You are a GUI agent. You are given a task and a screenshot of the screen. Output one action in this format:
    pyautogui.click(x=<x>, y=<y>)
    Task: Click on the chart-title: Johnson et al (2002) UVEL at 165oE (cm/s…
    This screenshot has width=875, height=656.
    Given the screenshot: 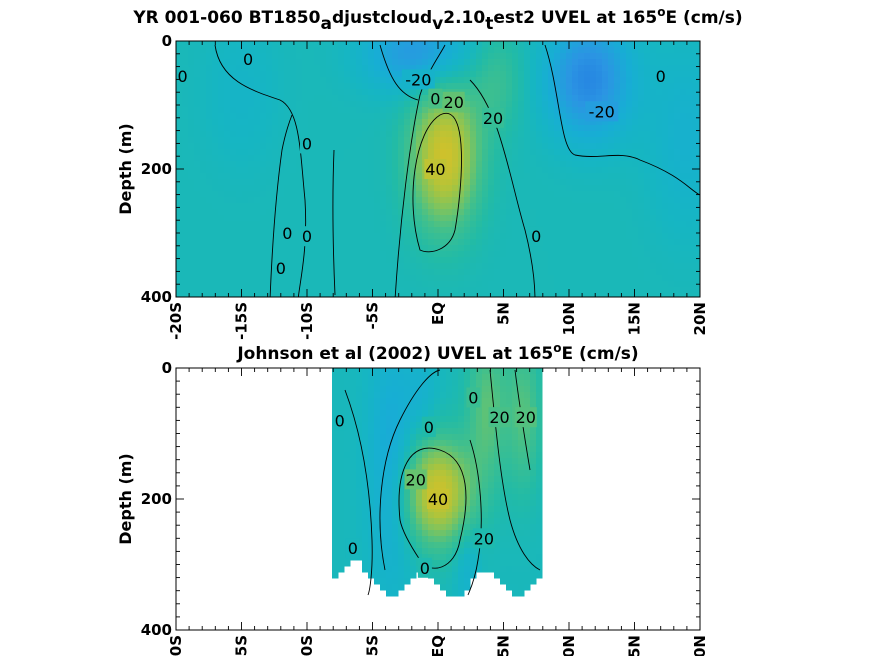 What is the action you would take?
    pyautogui.click(x=437, y=352)
    